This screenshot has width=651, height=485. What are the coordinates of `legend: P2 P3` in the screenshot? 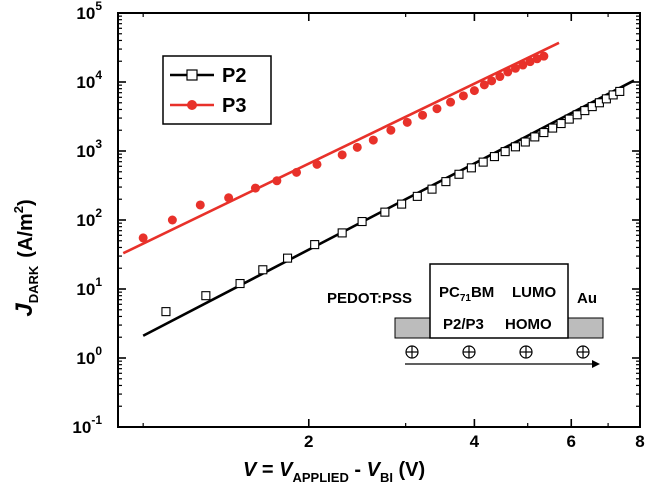 It's located at (217, 90).